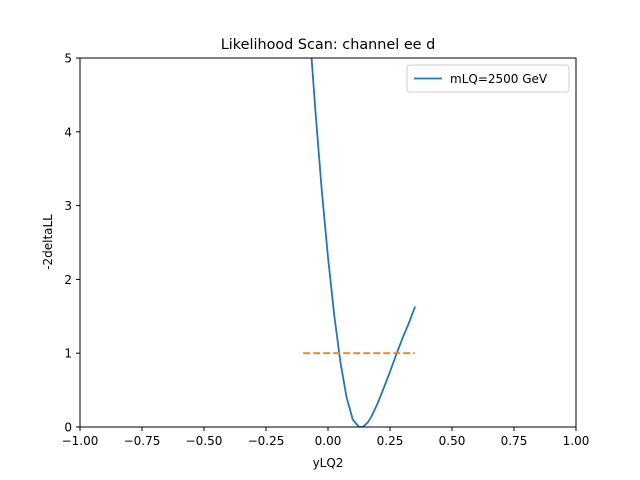 This screenshot has width=640, height=480. Describe the element at coordinates (68, 280) in the screenshot. I see `y-tick-label: 2` at that location.